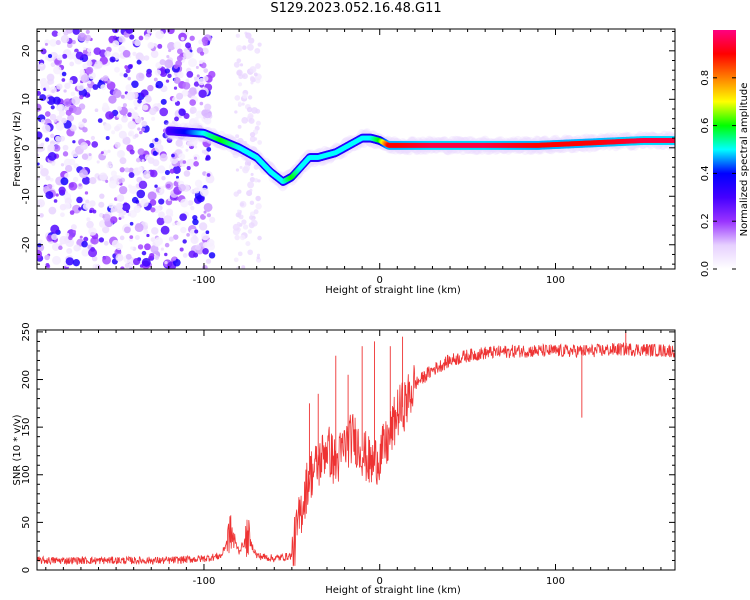  What do you see at coordinates (26, 570) in the screenshot?
I see `bottom-y-tick-label: 0` at bounding box center [26, 570].